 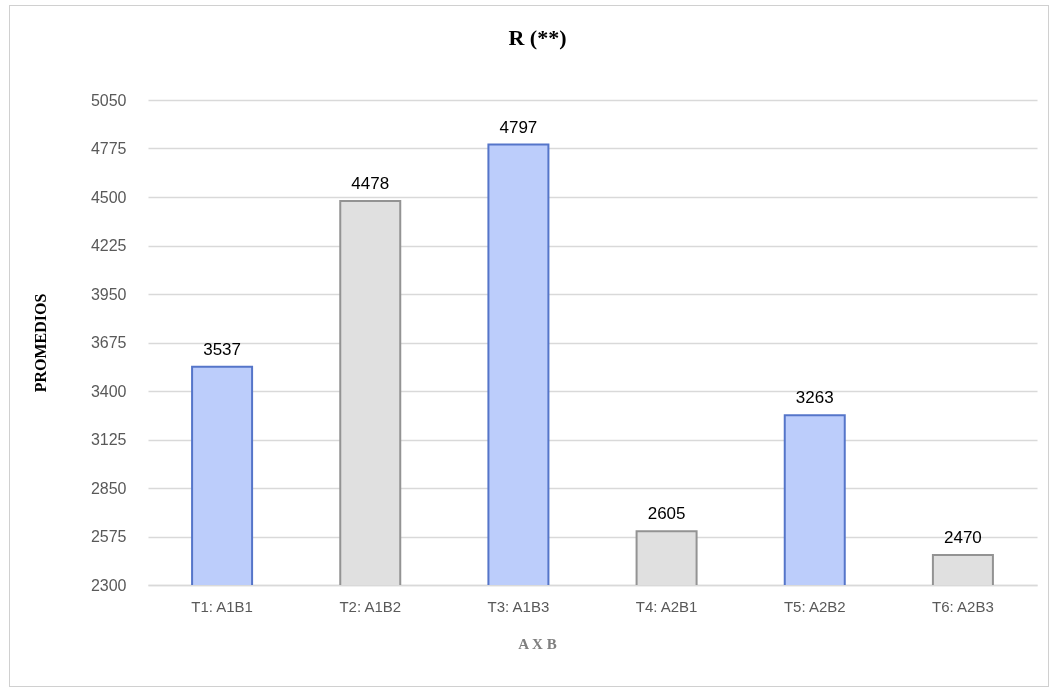 I want to click on x-tick-label: T2: A1B2, so click(x=370, y=606).